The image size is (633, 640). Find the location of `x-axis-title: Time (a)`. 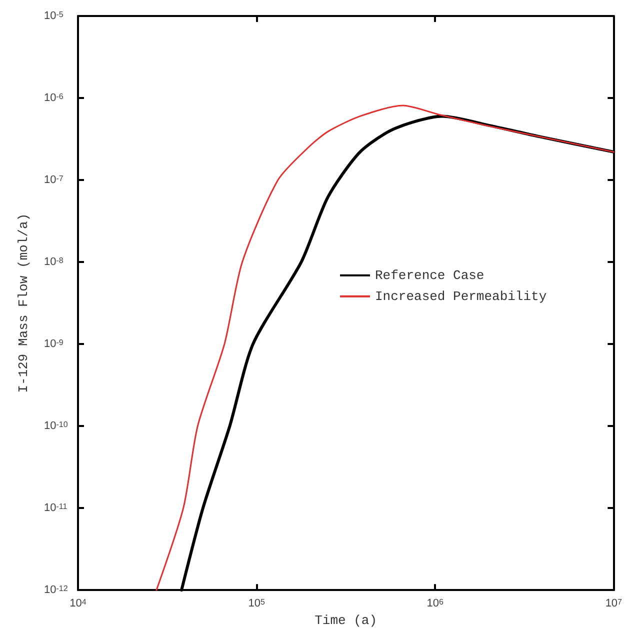

x-axis-title: Time (a) is located at coordinates (346, 620).